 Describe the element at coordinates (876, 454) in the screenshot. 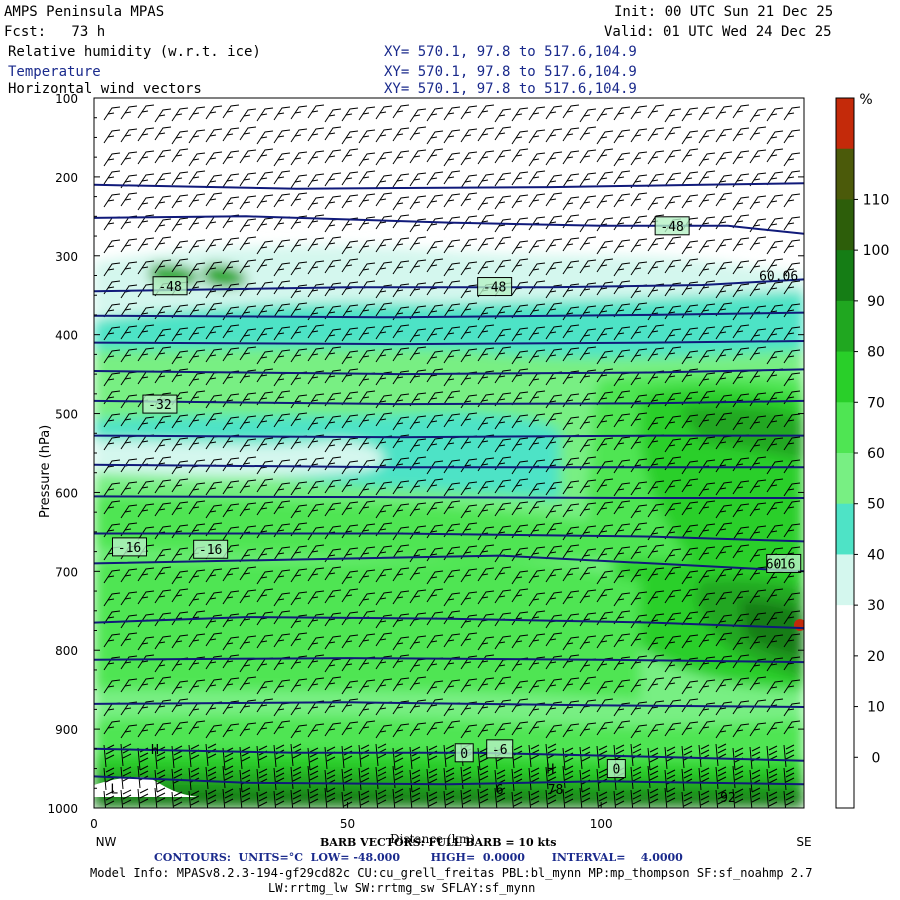

I see `colorbar-tick-label: 60` at that location.